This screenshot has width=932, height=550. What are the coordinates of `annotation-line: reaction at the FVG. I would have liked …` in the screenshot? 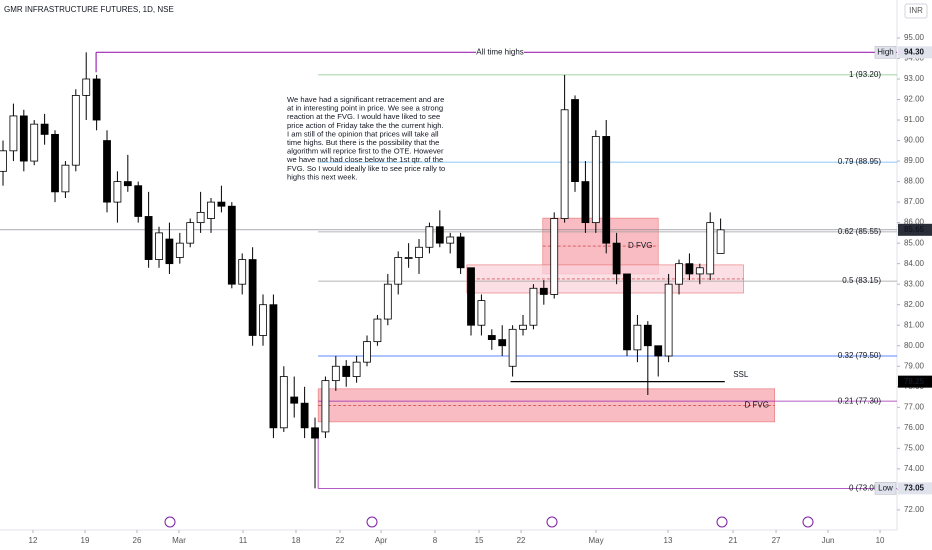 It's located at (363, 116).